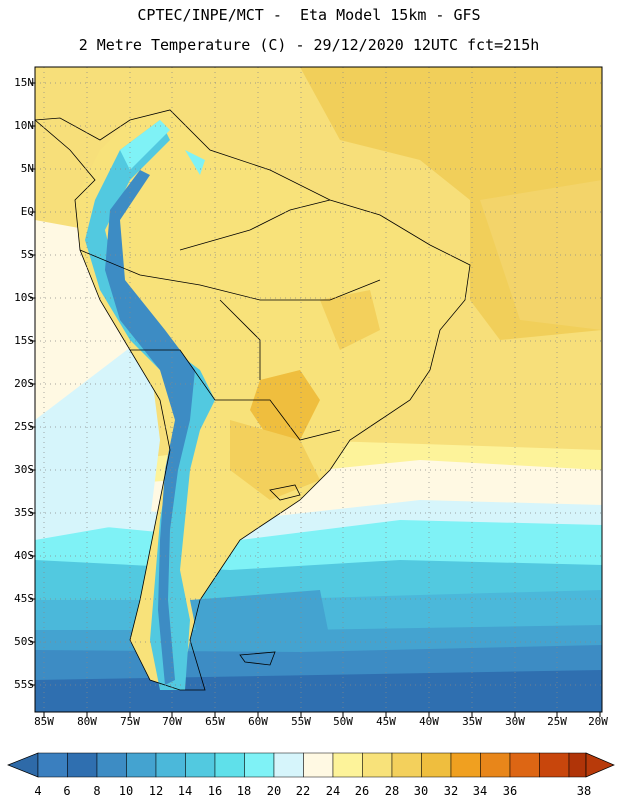 The image size is (618, 800). Describe the element at coordinates (24, 383) in the screenshot. I see `lat-label: 20S` at that location.